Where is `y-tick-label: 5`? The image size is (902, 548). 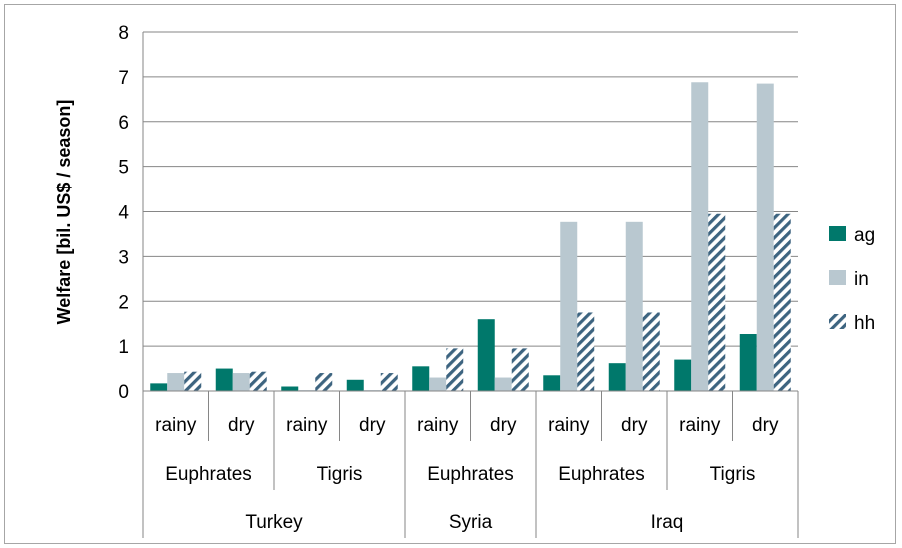
y-tick-label: 5 is located at coordinates (123, 168).